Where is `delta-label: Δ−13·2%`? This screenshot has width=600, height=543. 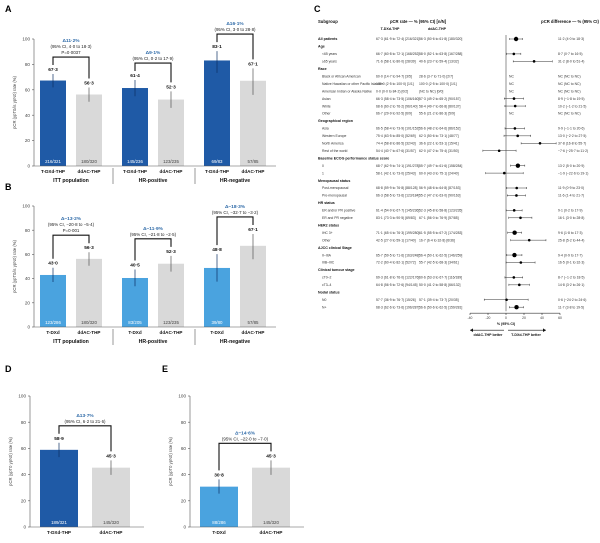
delta-label: Δ−13·2% is located at coordinates (71, 219).